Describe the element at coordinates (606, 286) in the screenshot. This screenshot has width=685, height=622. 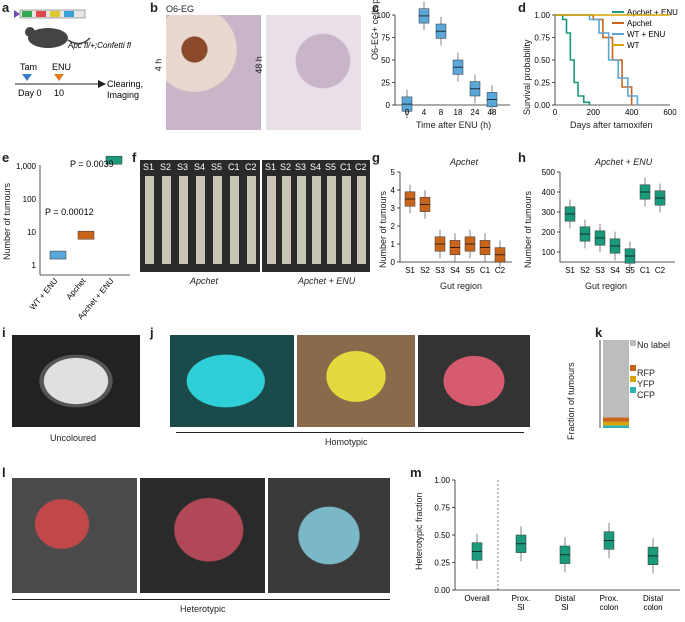
I see `h-xlabel: Gut region` at that location.